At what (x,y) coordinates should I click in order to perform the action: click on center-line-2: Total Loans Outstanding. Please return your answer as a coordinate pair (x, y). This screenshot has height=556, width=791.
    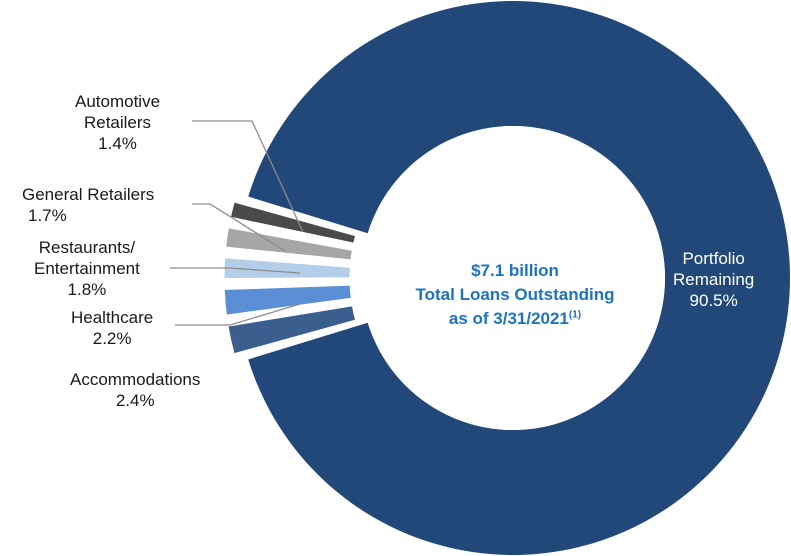
    Looking at the image, I should click on (515, 294).